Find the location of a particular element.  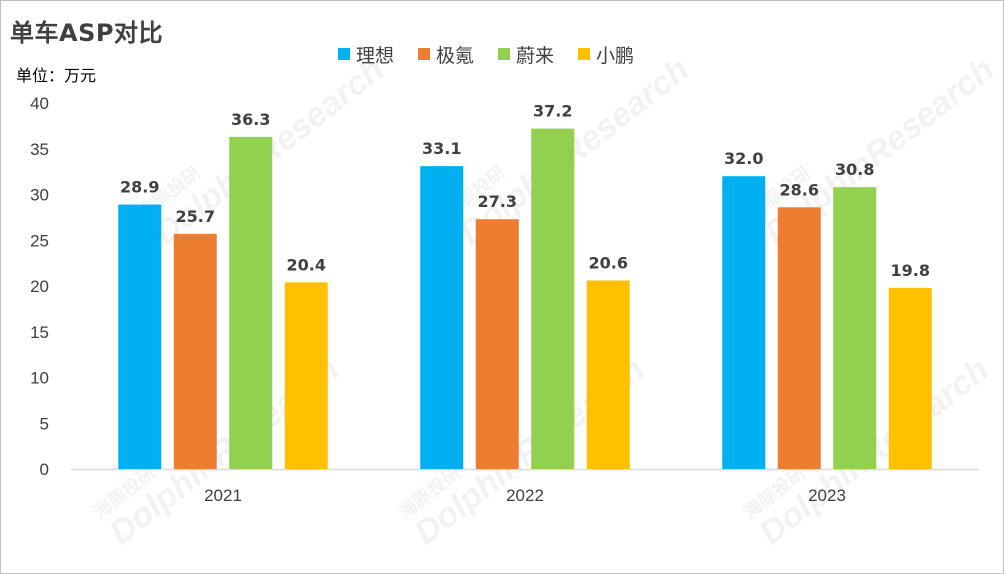

y-tick-label: 10 is located at coordinates (39, 378).